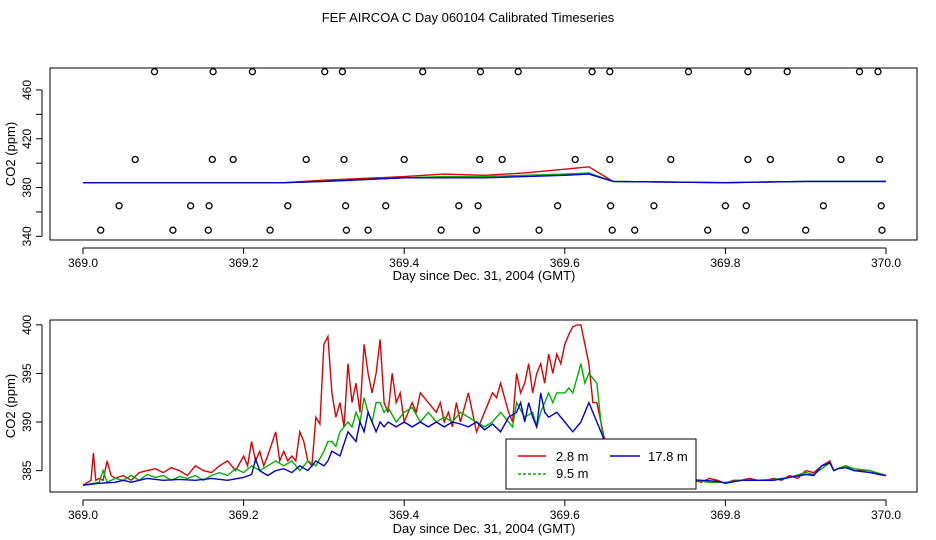 Image resolution: width=936 pixels, height=540 pixels. Describe the element at coordinates (484, 258) in the screenshot. I see `top-x-axis: 369.0 369.2 369.4 369.6 369.8 370.0` at that location.